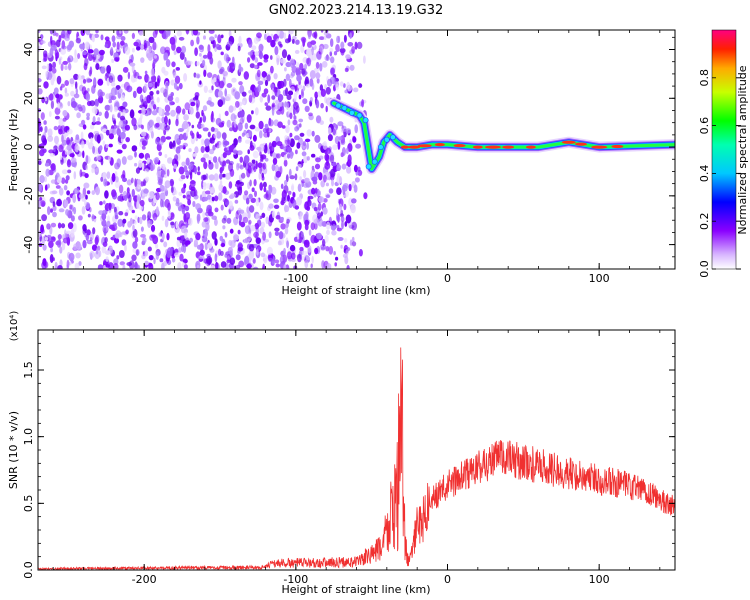 This screenshot has width=750, height=600. I want to click on y-tick-label: 1.5, so click(28, 370).